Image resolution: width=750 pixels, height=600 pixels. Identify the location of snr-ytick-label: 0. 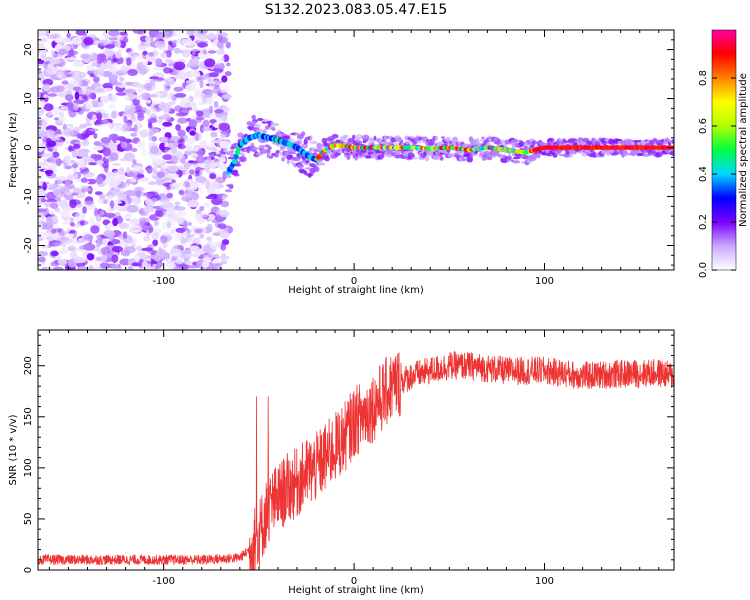
(28, 570).